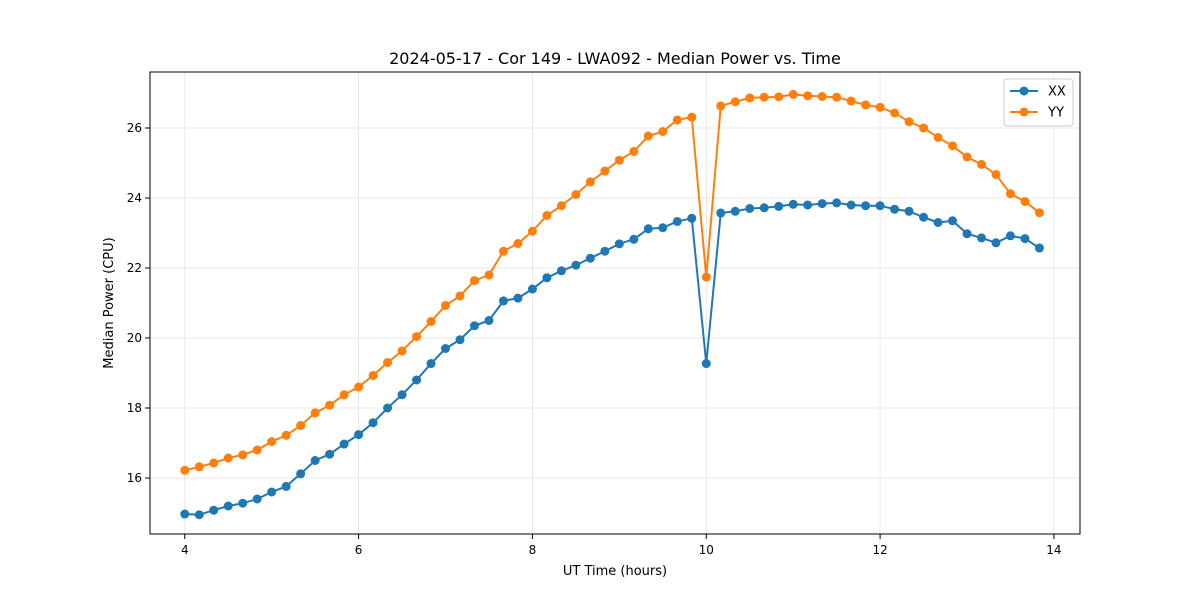 The width and height of the screenshot is (1200, 600). Describe the element at coordinates (533, 550) in the screenshot. I see `x-tick-label: 8` at that location.